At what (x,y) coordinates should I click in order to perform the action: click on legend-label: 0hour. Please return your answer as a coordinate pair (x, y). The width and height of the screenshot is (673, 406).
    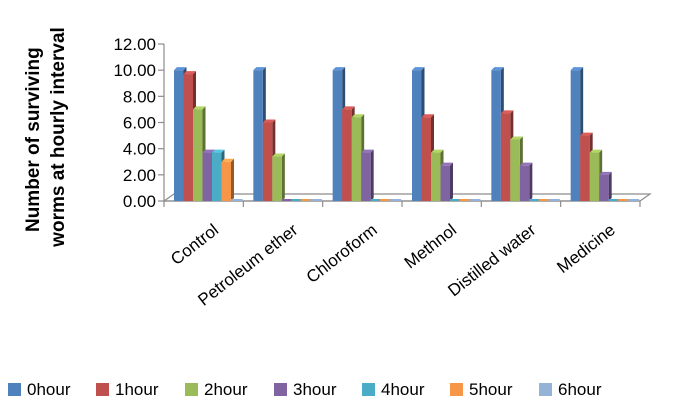
    Looking at the image, I should click on (49, 389).